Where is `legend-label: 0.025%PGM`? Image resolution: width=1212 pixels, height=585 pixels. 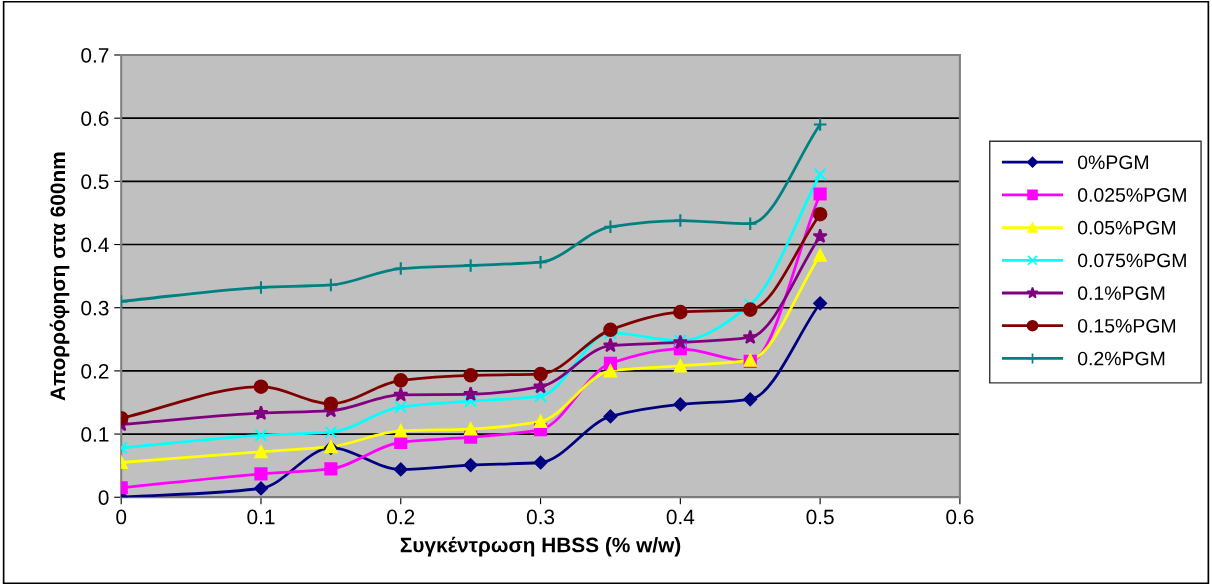
legend-label: 0.025%PGM is located at coordinates (1131, 195).